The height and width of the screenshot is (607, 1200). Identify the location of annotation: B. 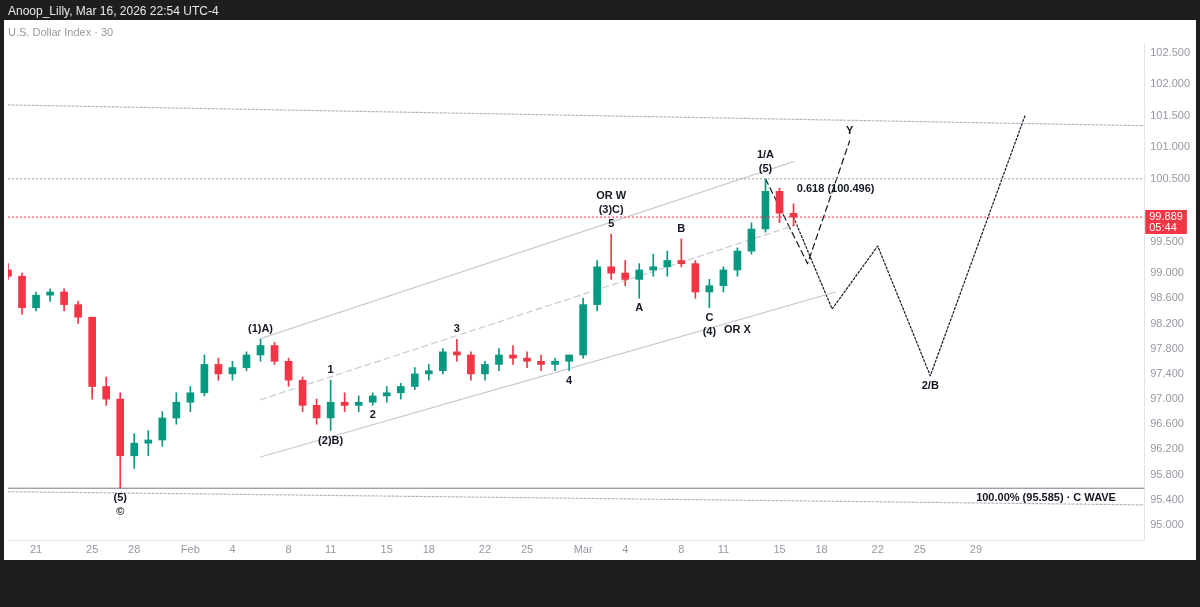
(681, 228).